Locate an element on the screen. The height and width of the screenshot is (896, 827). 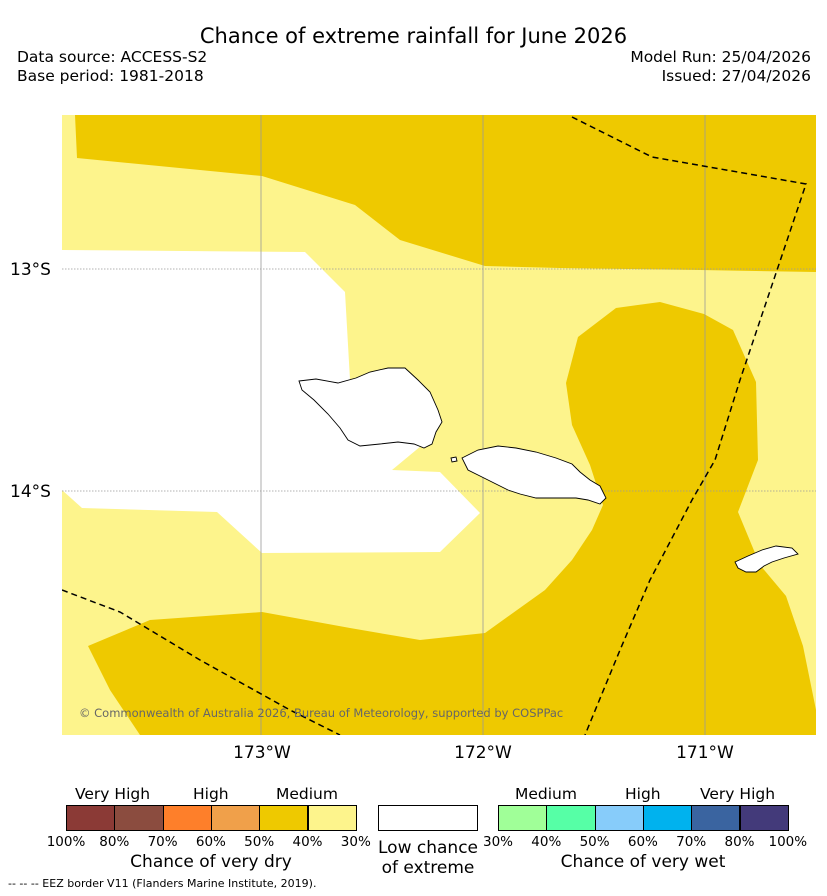
legend-wet-tick-2: 50% is located at coordinates (594, 842).